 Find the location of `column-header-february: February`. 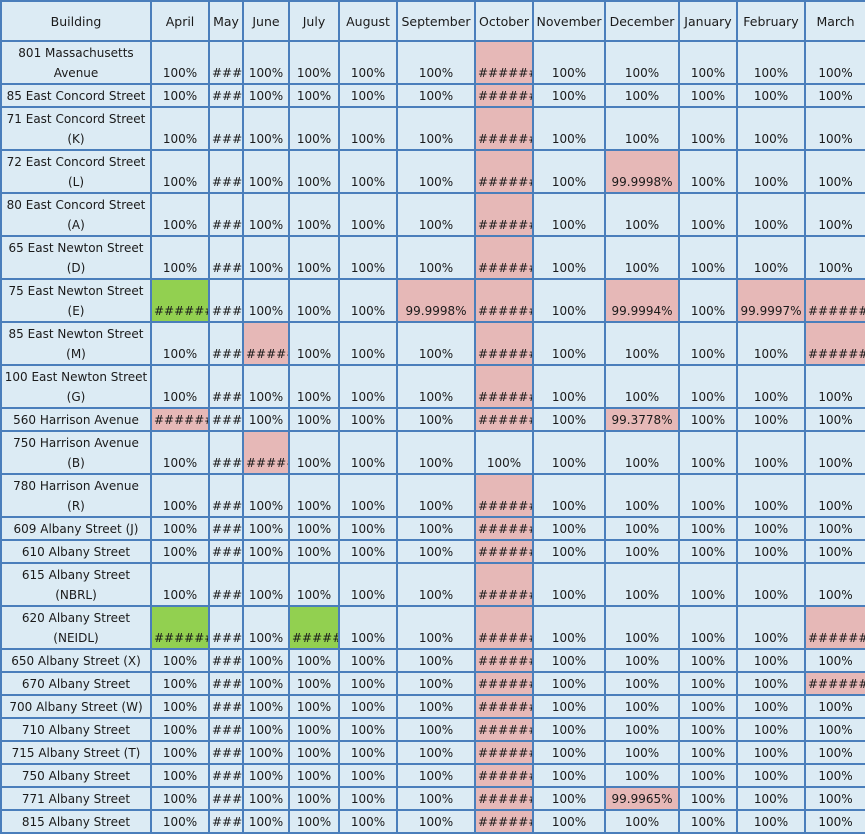

column-header-february: February is located at coordinates (771, 21).